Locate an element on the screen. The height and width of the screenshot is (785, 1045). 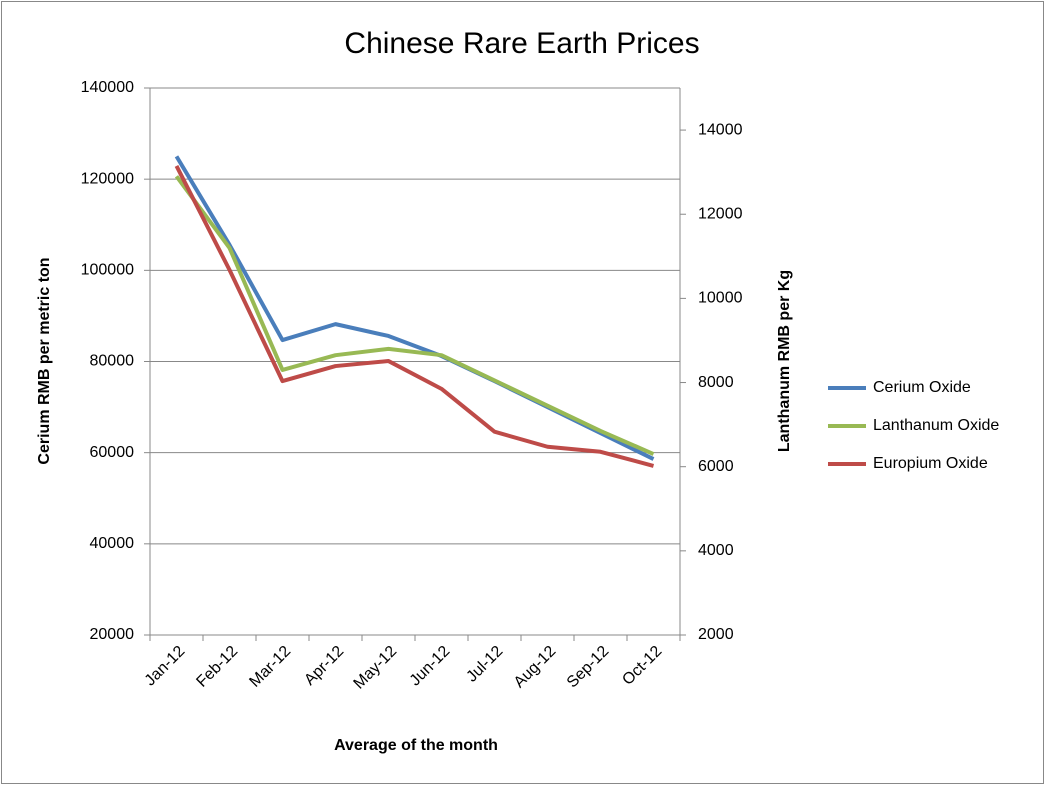
legend-label: Europium Oxide is located at coordinates (930, 463).